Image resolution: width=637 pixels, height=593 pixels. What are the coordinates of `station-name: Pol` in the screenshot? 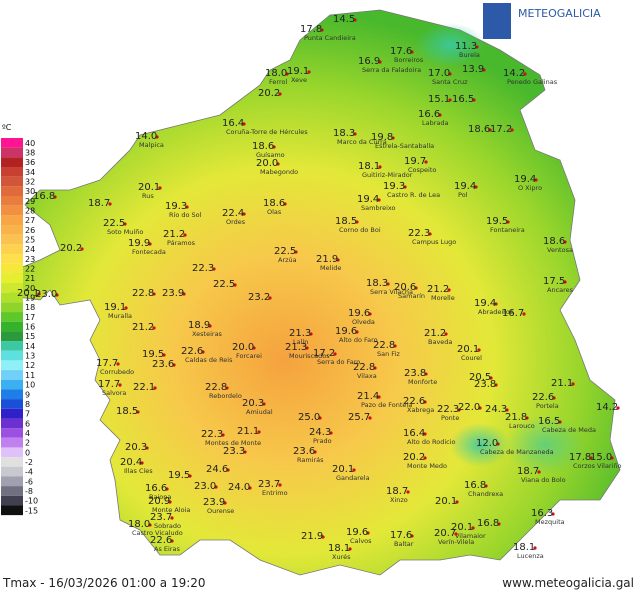 It's located at (463, 195).